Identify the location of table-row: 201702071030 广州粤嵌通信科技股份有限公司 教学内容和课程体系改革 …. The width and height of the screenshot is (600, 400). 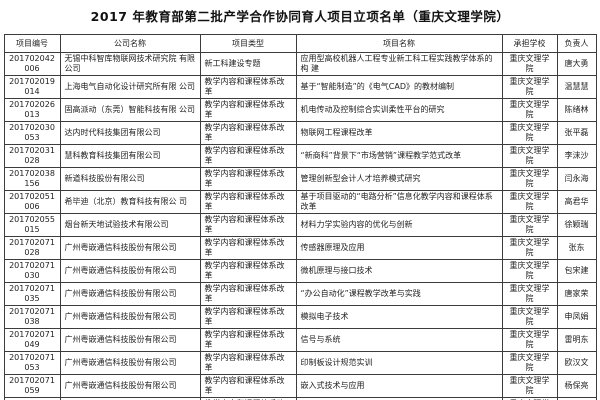
(300, 271).